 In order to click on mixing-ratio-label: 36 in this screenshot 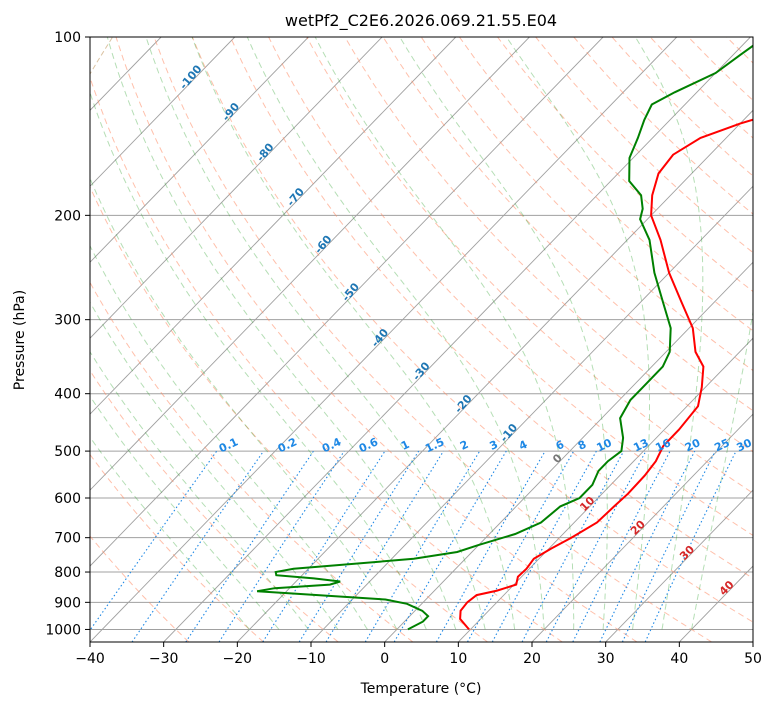, I will do `click(773, 445)`.